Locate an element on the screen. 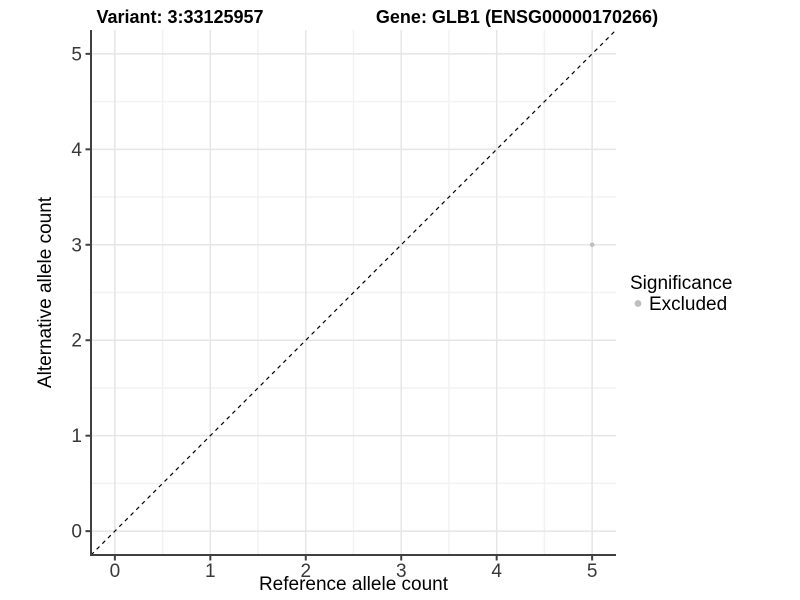 This screenshot has width=800, height=600. x-tick-label: 4 is located at coordinates (496, 571).